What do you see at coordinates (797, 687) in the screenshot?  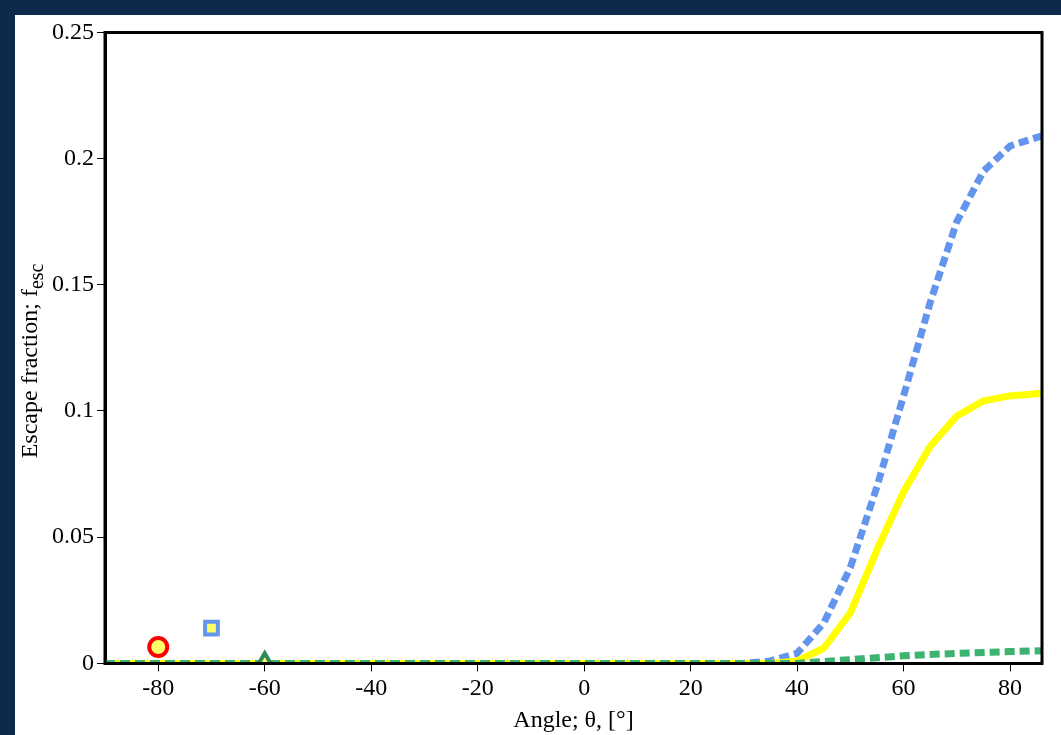 I see `x-tick-label: 40` at bounding box center [797, 687].